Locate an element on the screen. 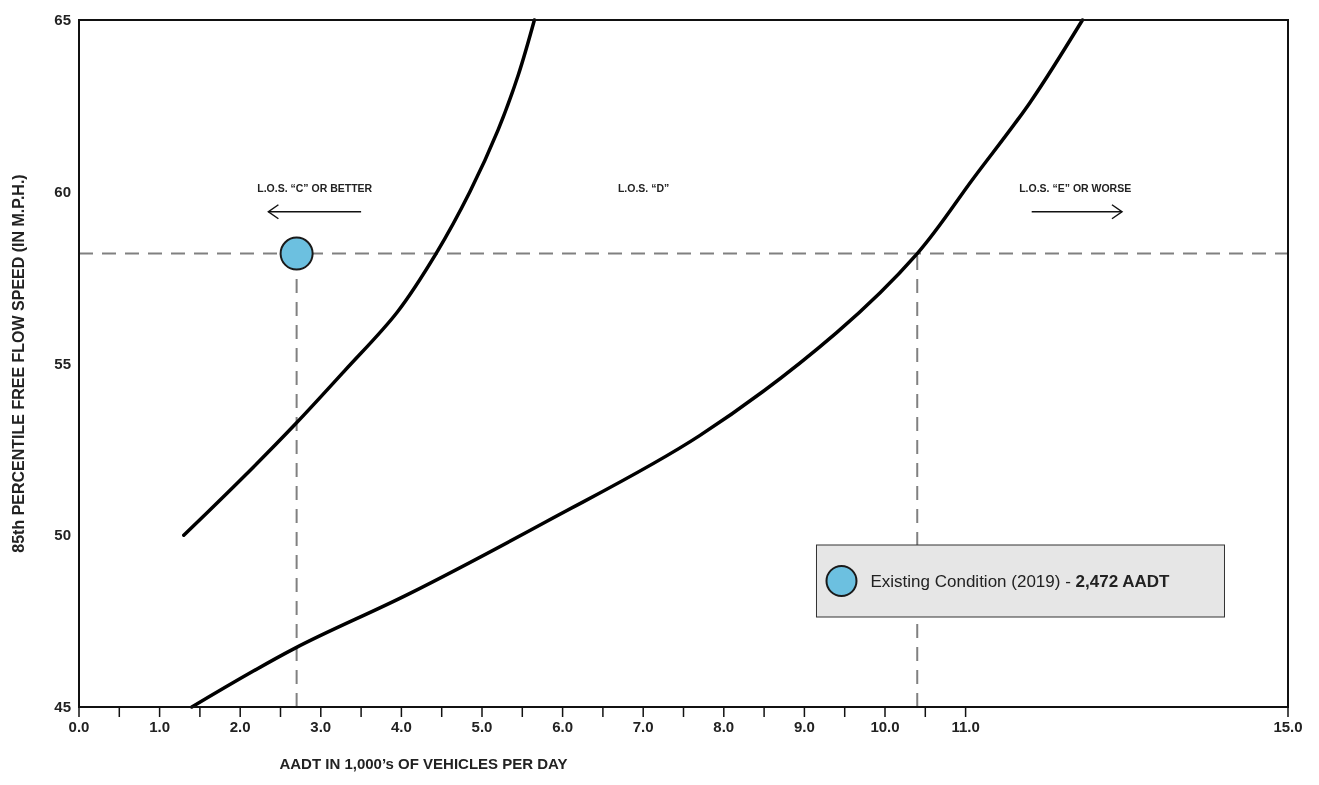  y-tick-label: 55 is located at coordinates (62, 363).